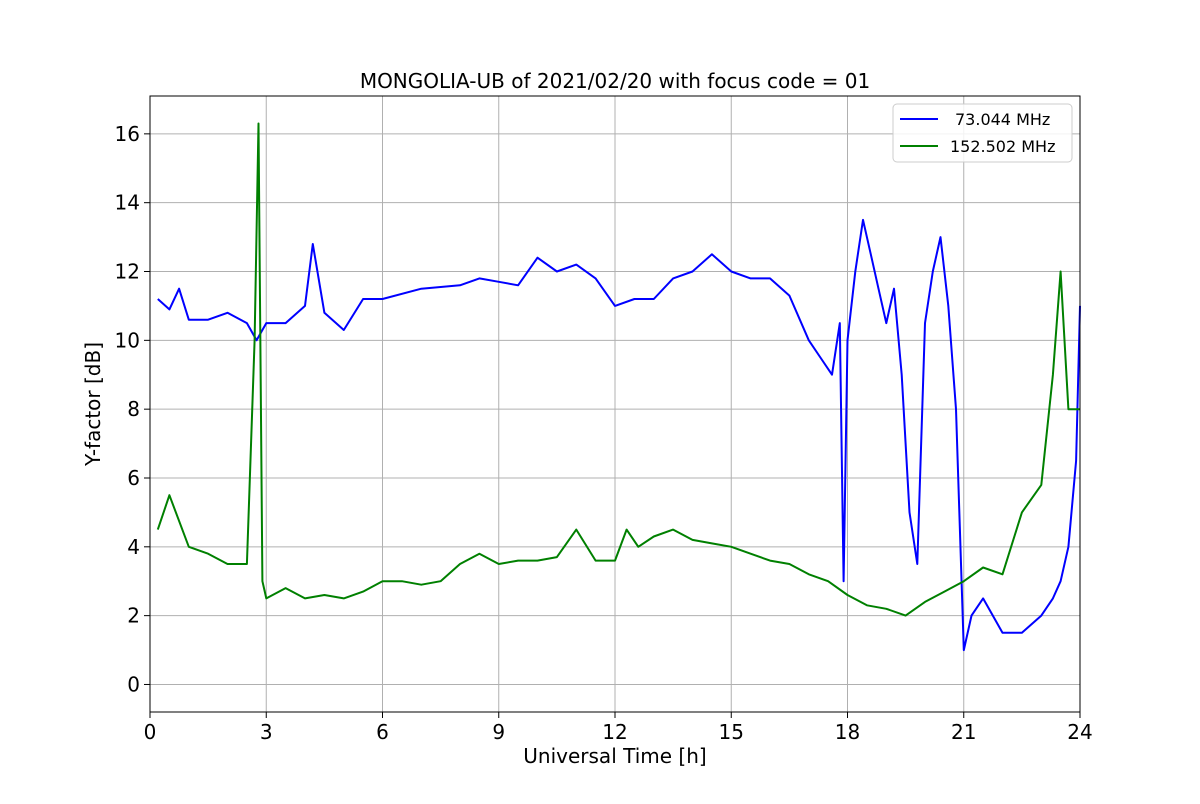 The width and height of the screenshot is (1200, 804). I want to click on y-tick-label: 12, so click(127, 272).